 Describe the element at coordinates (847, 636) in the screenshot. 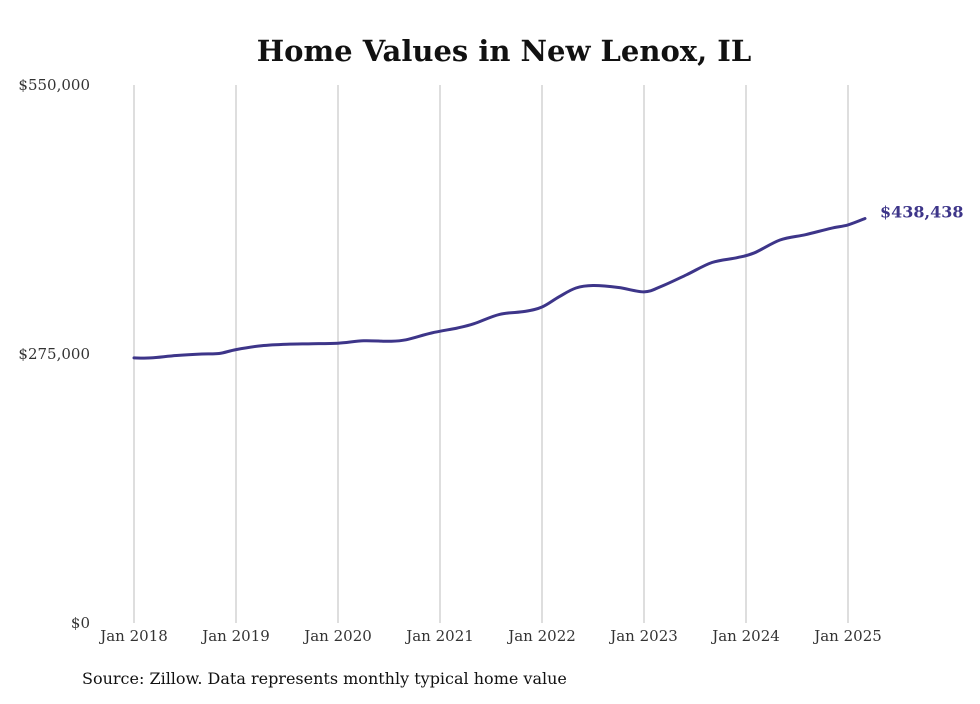

I see `x-tick-label: Jan 2025` at that location.